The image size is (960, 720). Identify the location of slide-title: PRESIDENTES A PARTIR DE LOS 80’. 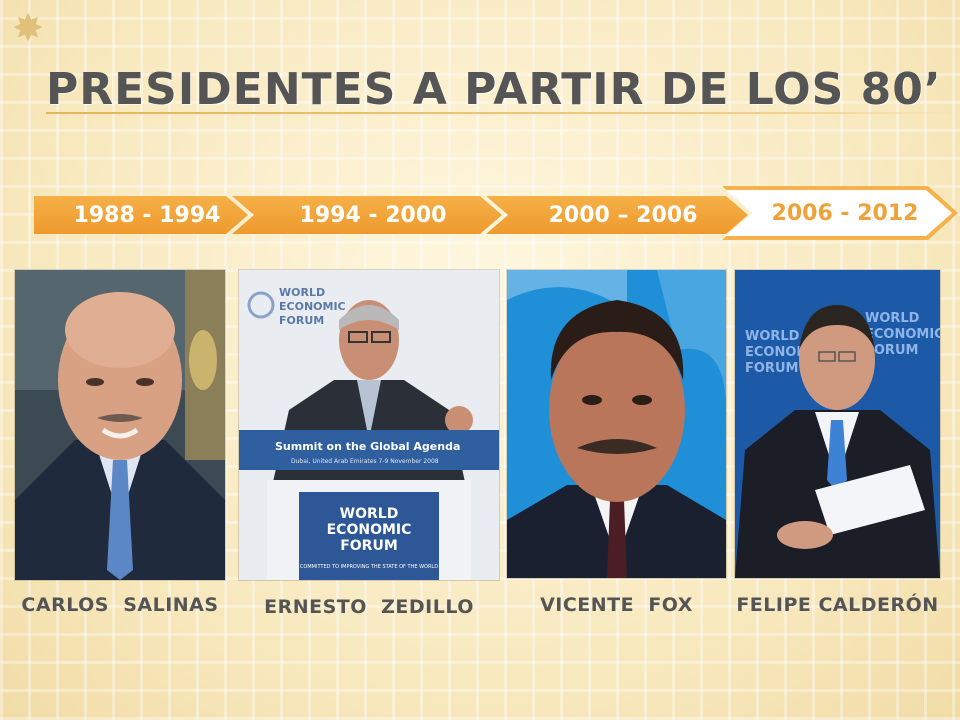
(494, 89).